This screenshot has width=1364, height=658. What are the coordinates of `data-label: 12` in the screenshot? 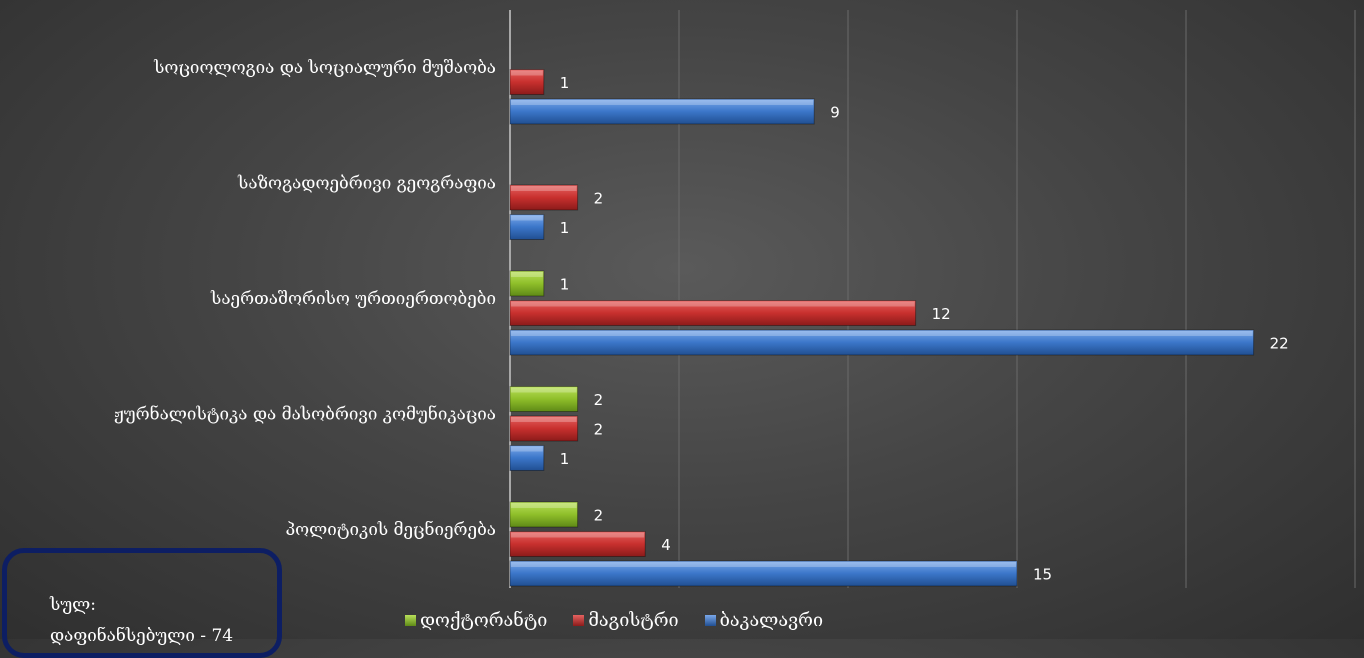 It's located at (941, 314).